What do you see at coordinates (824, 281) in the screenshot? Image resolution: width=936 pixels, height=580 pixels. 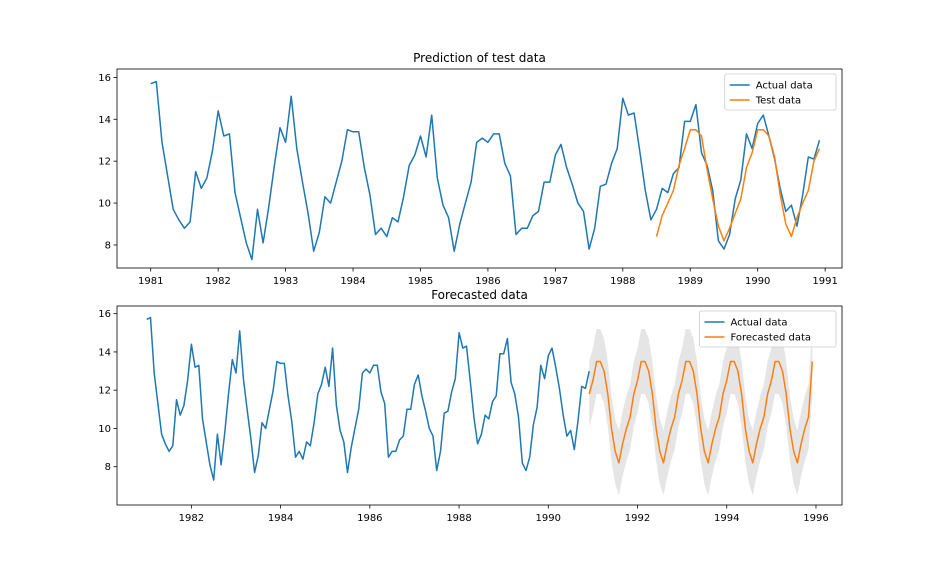 I see `x-tick-label: 1991` at bounding box center [824, 281].